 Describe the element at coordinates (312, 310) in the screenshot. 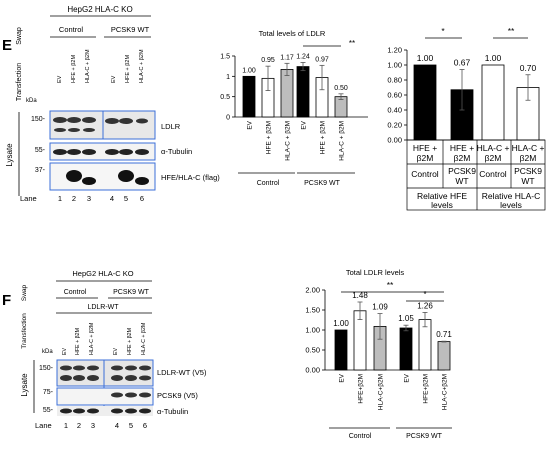

I see `chart3-ytick-label: 1.50` at that location.